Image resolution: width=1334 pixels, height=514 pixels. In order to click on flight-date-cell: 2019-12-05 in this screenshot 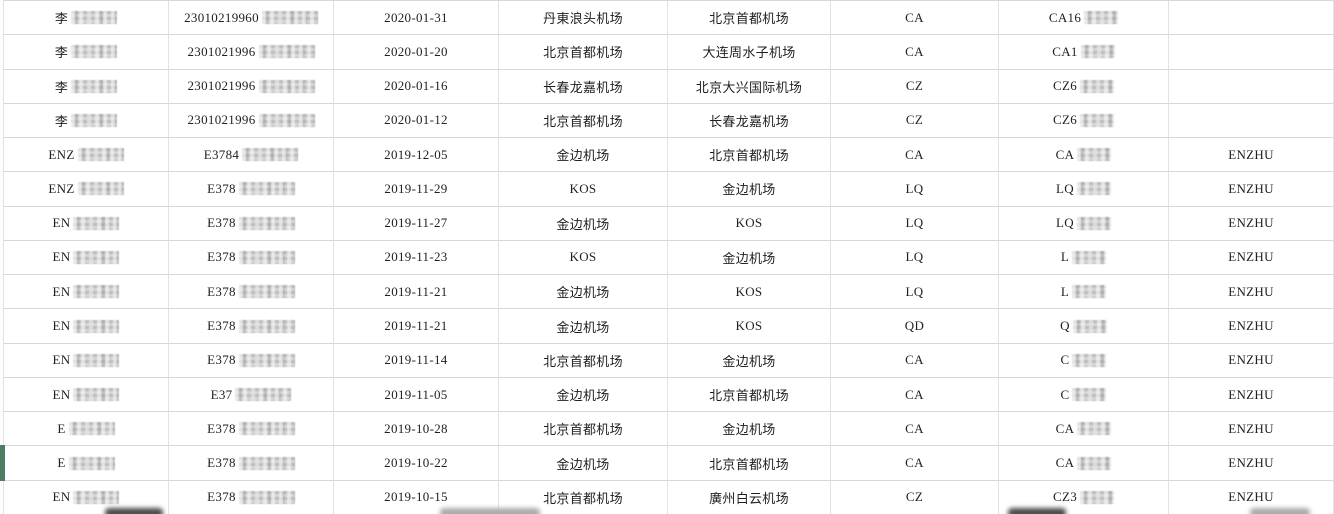, I will do `click(416, 155)`.